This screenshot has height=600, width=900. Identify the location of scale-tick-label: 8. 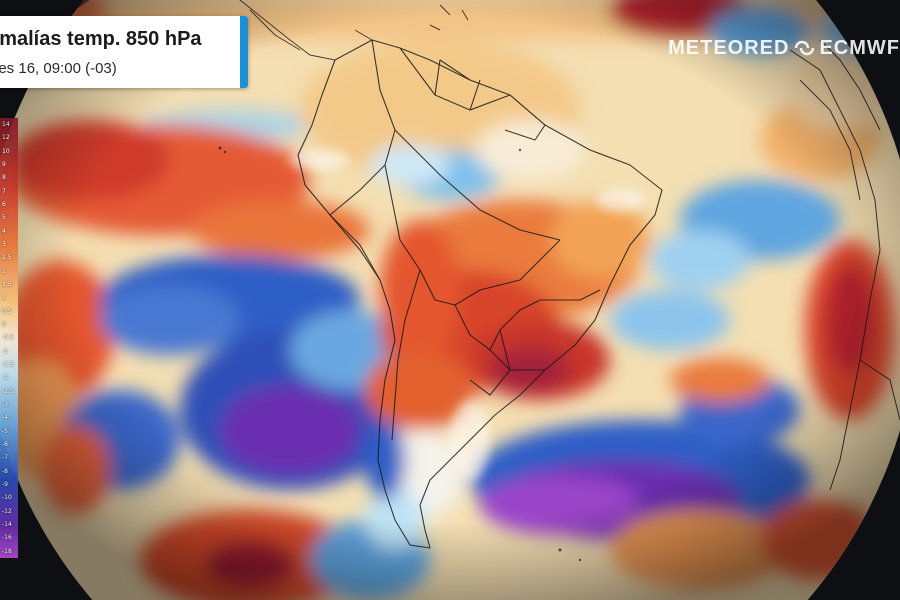
(4, 178).